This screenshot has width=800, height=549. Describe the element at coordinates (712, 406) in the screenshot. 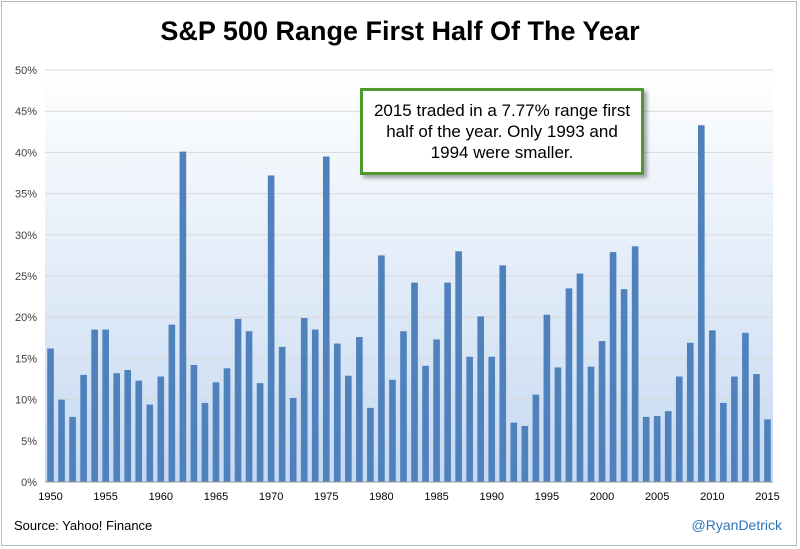

I see `bar-2010` at that location.